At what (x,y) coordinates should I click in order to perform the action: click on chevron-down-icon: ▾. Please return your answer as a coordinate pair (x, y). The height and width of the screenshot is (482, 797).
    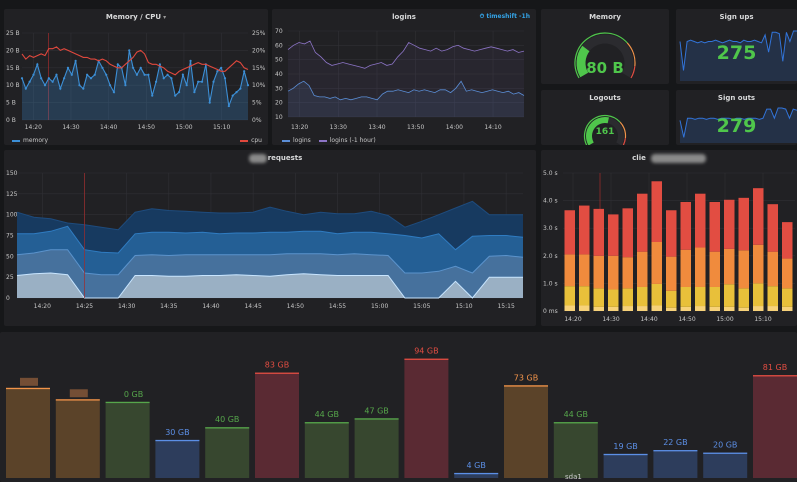
    Looking at the image, I should click on (165, 17).